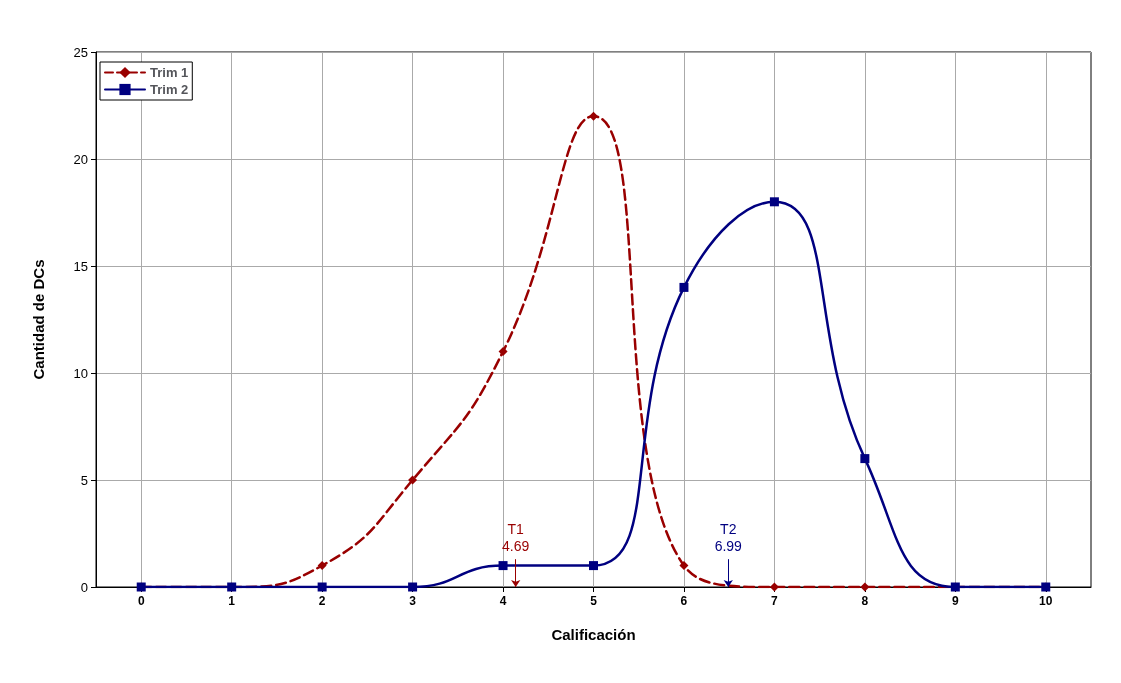 Image resolution: width=1121 pixels, height=683 pixels. Describe the element at coordinates (80, 159) in the screenshot. I see `y-tick-label: 20` at that location.